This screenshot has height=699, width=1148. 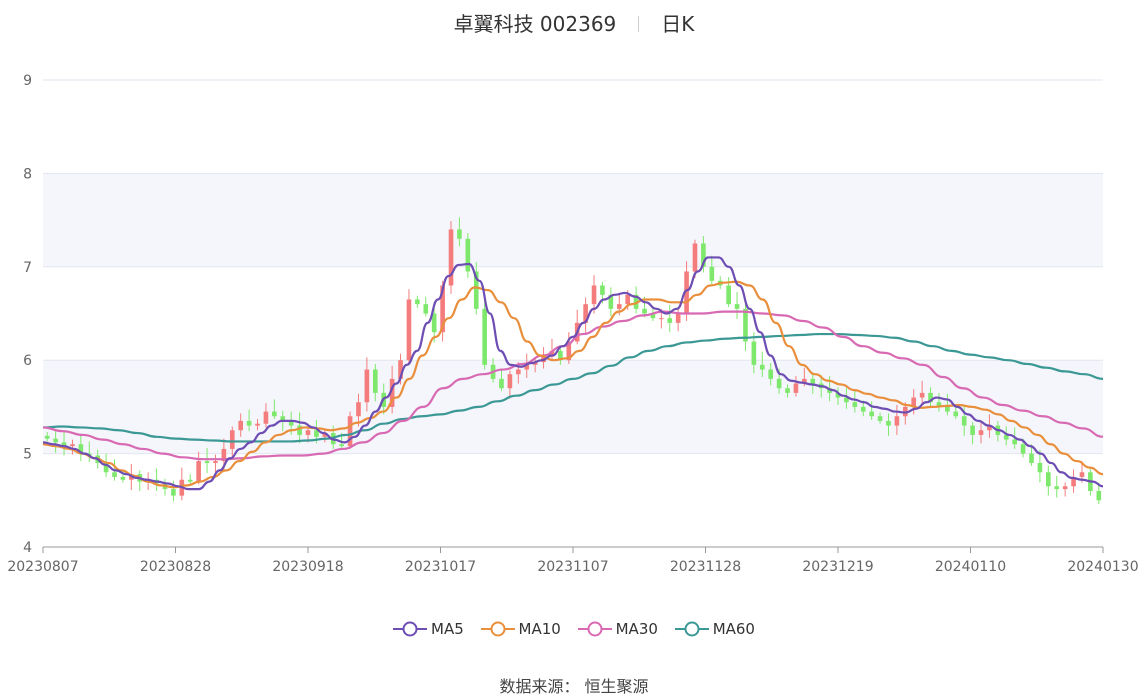 What do you see at coordinates (837, 567) in the screenshot?
I see `x-tick-label: 20231219` at bounding box center [837, 567].